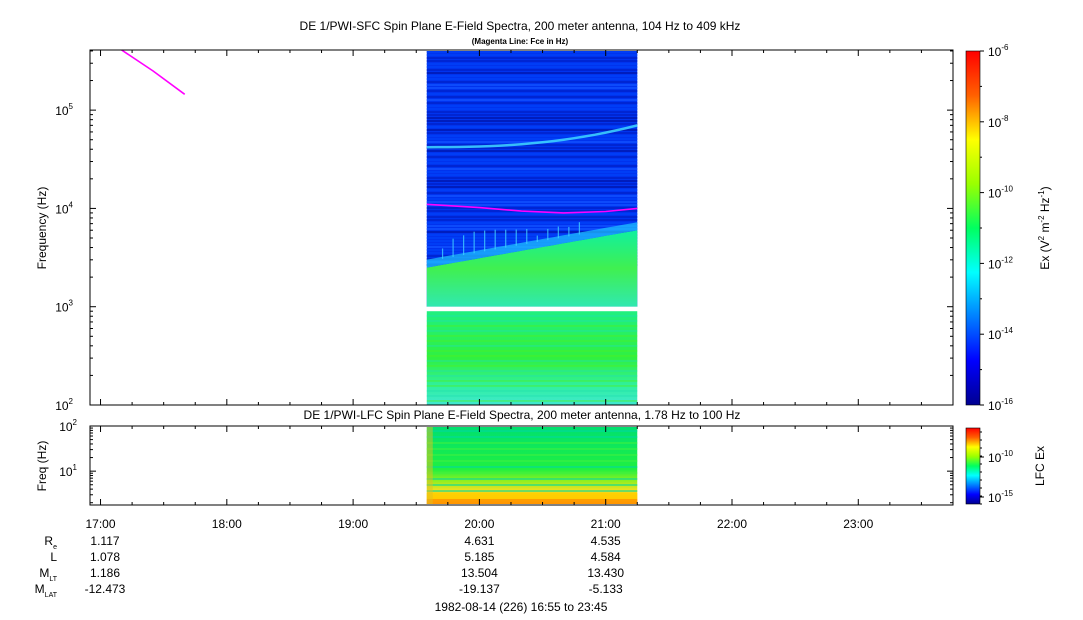  What do you see at coordinates (479, 557) in the screenshot?
I see `ephemeris-value: 5.185` at bounding box center [479, 557].